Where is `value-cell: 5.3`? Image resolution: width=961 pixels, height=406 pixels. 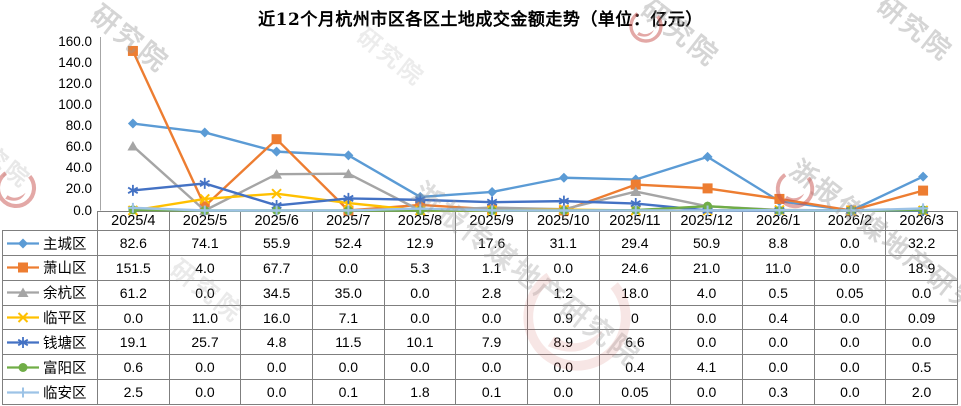
value-cell: 5.3 is located at coordinates (420, 268).